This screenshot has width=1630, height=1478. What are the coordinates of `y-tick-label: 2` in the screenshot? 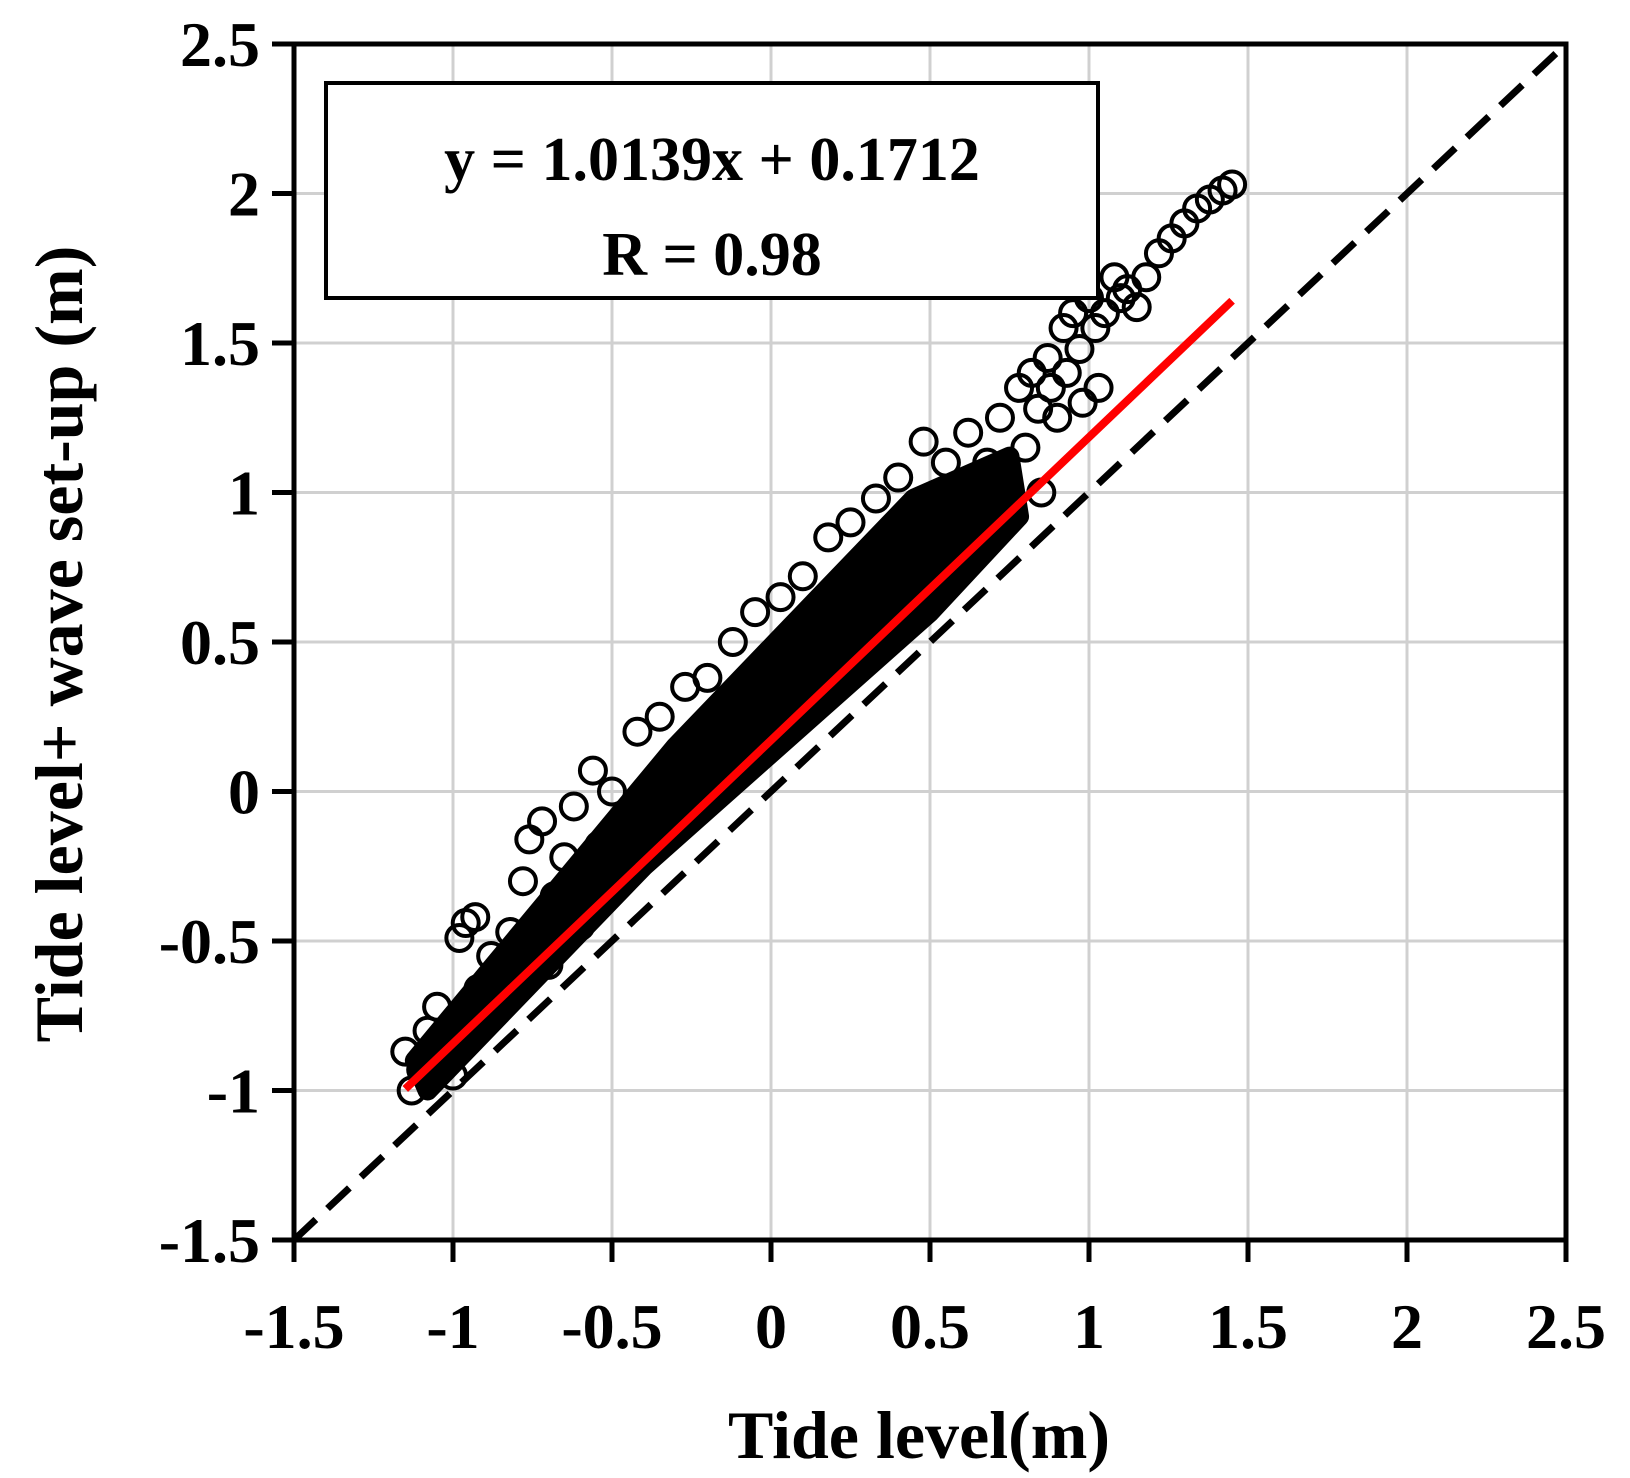 It's located at (244, 194).